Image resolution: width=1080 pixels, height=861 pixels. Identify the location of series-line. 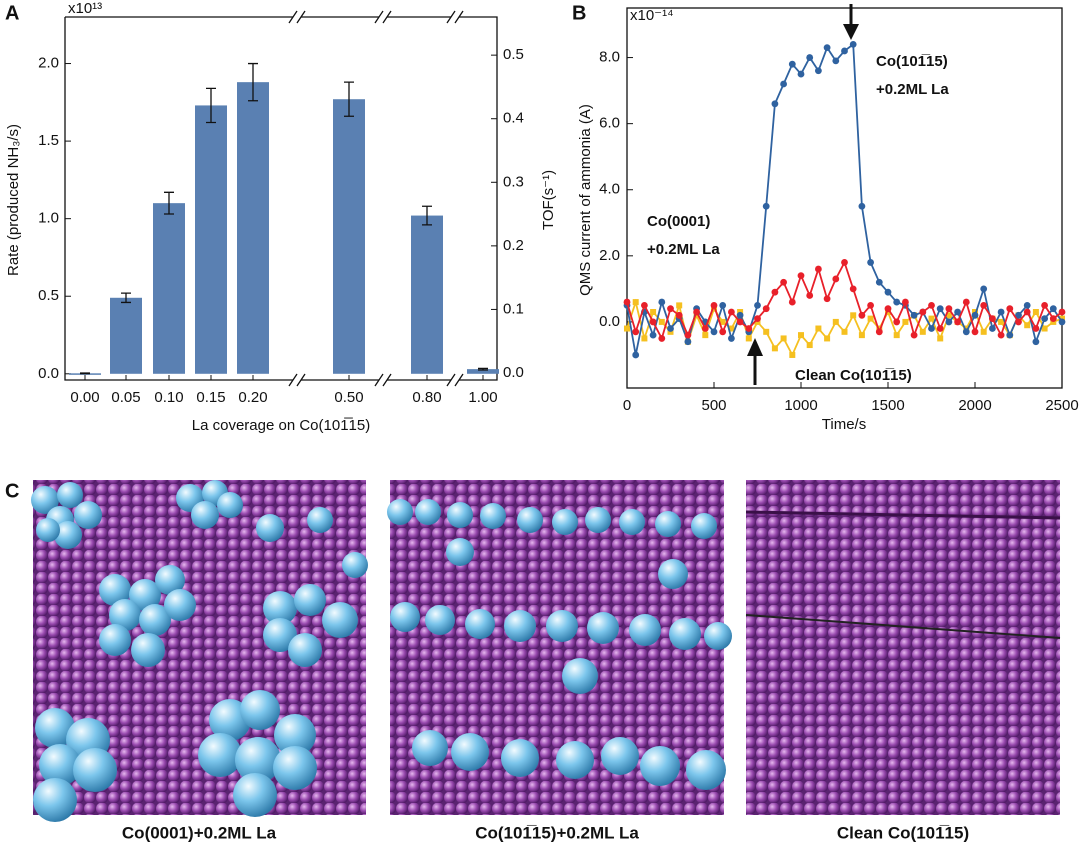
(844, 199).